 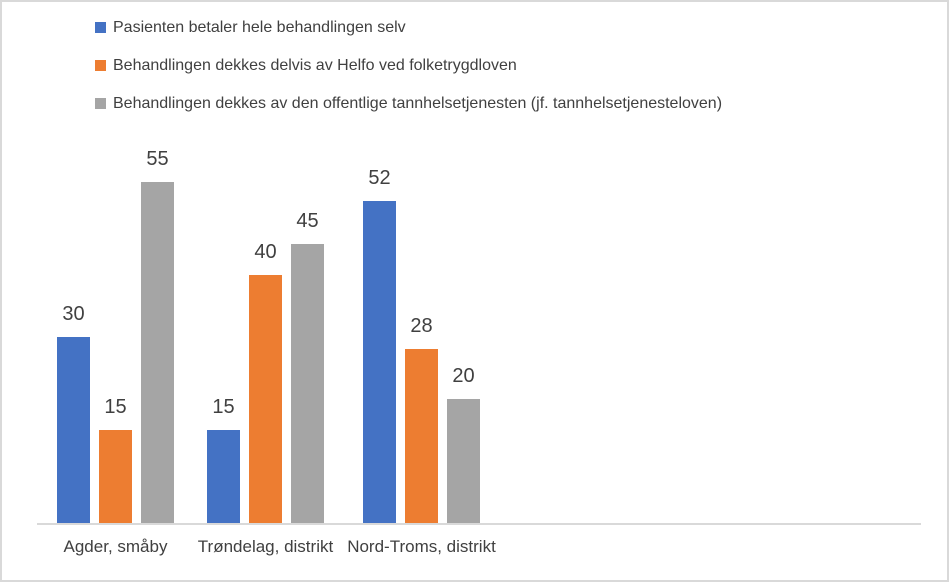 I want to click on bar-Trøndelag, distrikt-series-2, so click(x=265, y=399).